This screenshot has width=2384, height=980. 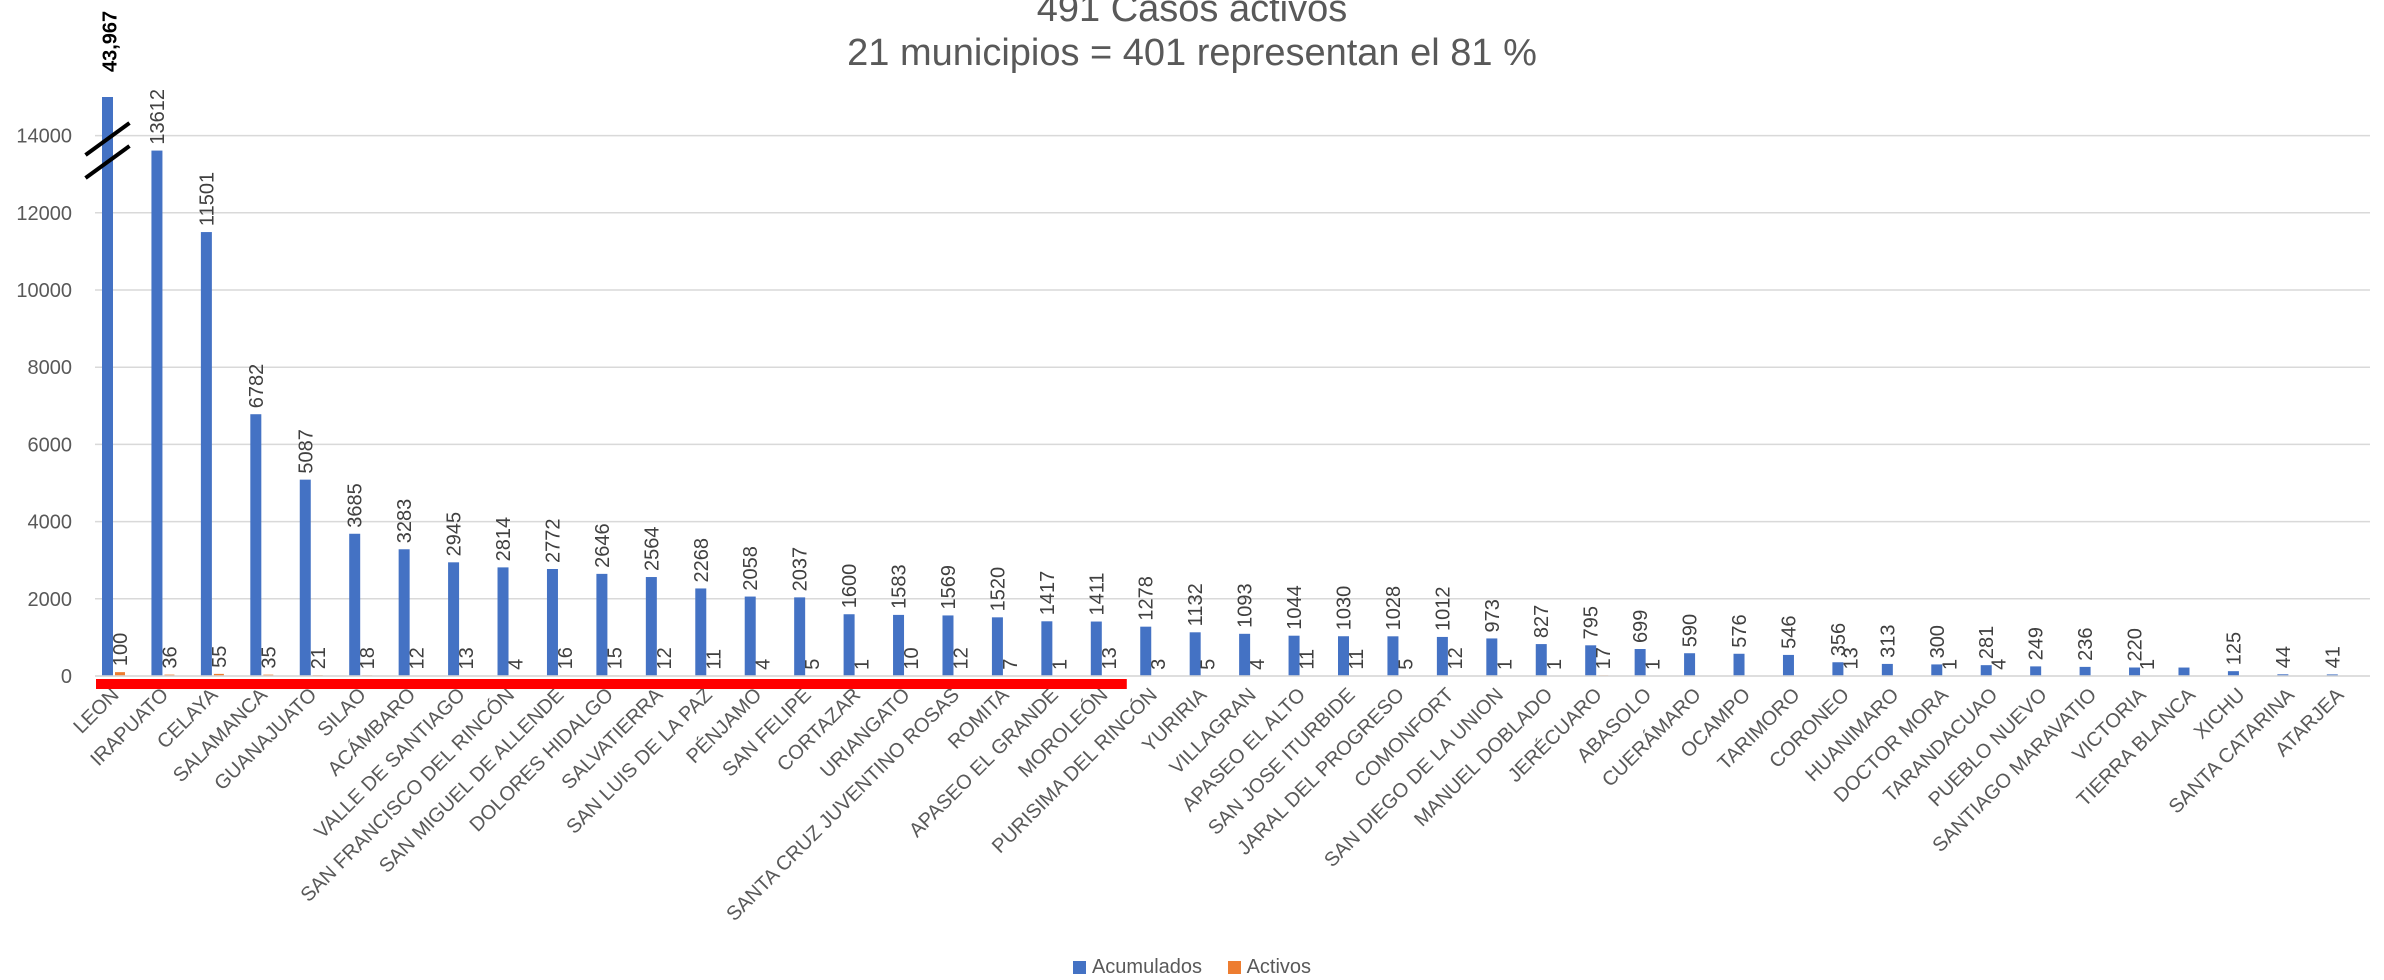 I want to click on data-label-acumulados: 1583, so click(x=900, y=586).